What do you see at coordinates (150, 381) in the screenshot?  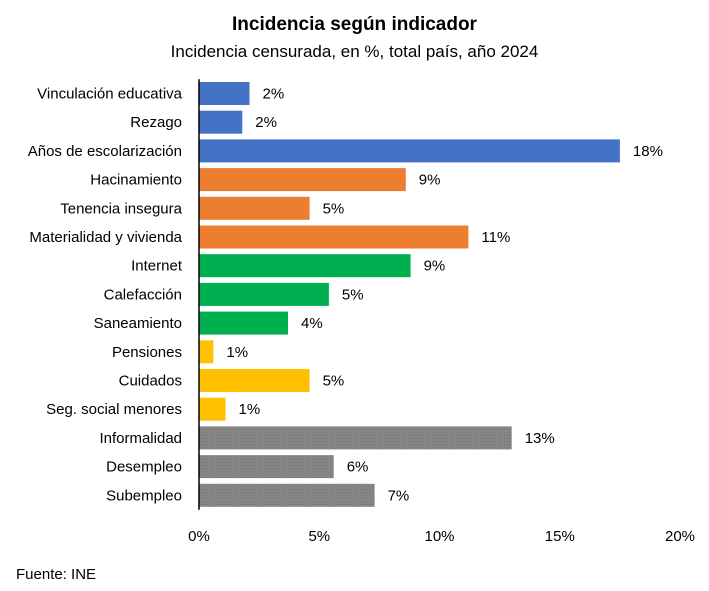 I see `category-label: Cuidados` at bounding box center [150, 381].